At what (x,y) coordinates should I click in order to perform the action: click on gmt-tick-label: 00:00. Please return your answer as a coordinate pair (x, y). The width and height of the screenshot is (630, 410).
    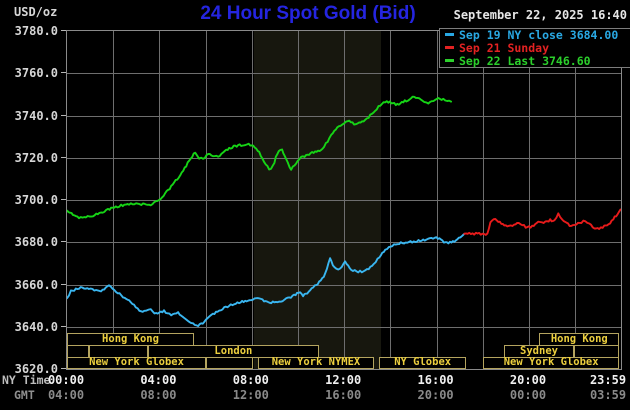
    Looking at the image, I should click on (528, 395).